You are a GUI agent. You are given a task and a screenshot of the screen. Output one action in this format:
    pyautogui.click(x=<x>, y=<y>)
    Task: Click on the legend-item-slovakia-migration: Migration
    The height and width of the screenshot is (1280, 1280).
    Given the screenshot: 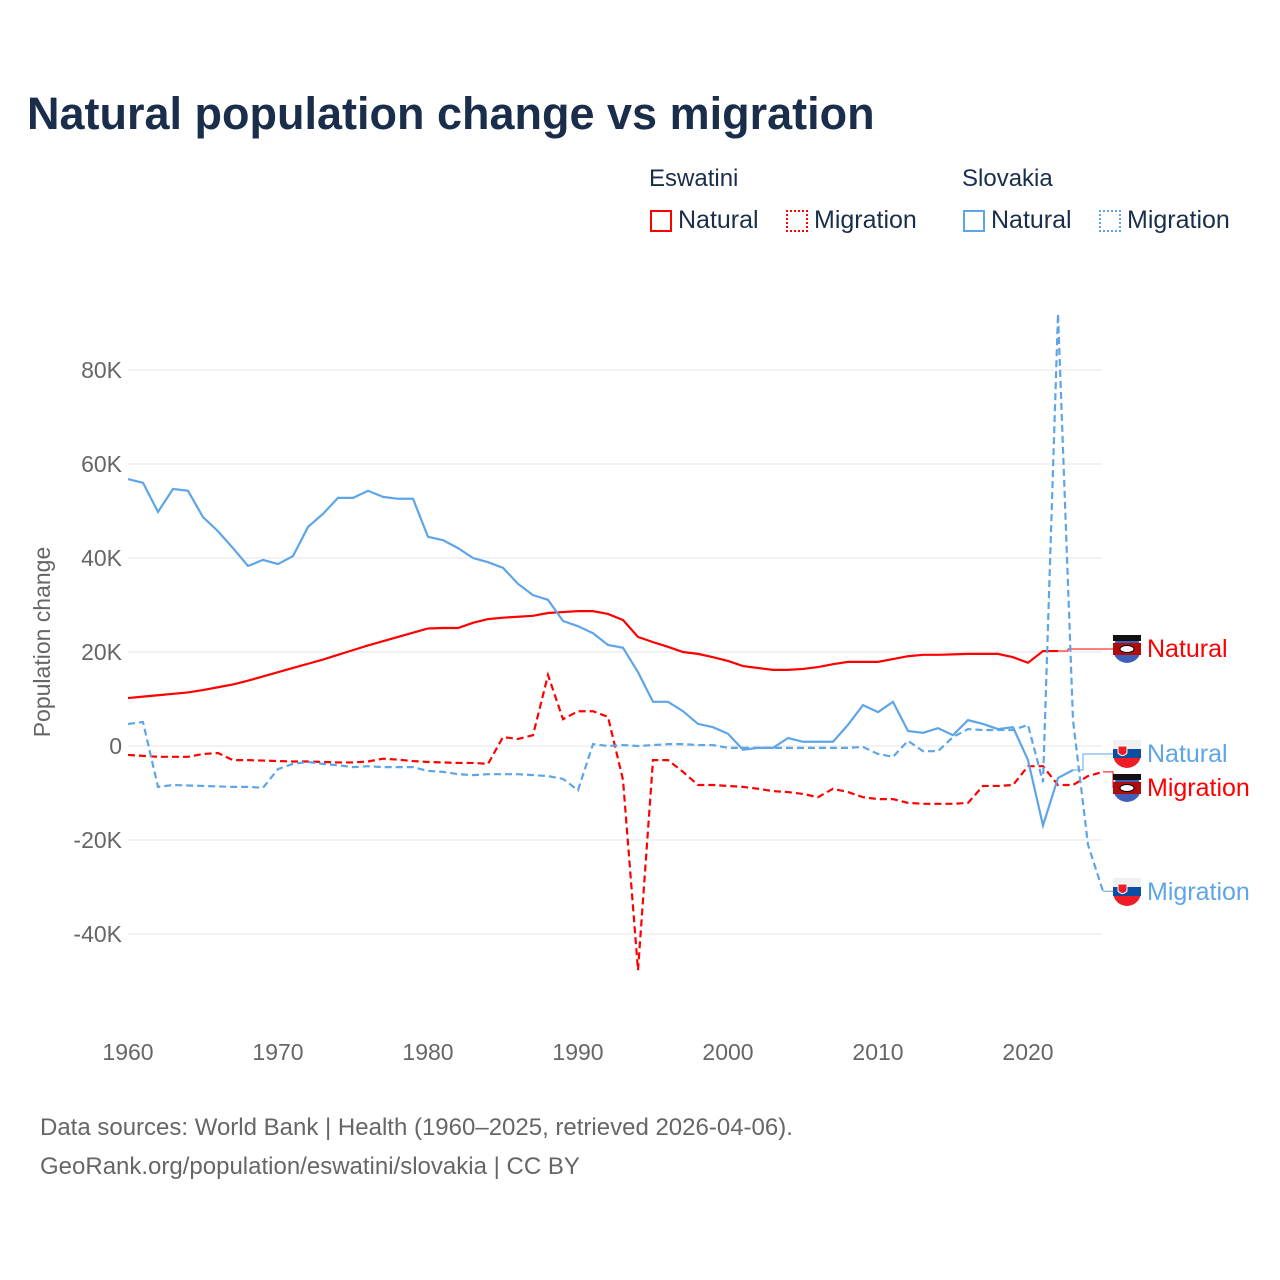 What is the action you would take?
    pyautogui.click(x=1164, y=220)
    